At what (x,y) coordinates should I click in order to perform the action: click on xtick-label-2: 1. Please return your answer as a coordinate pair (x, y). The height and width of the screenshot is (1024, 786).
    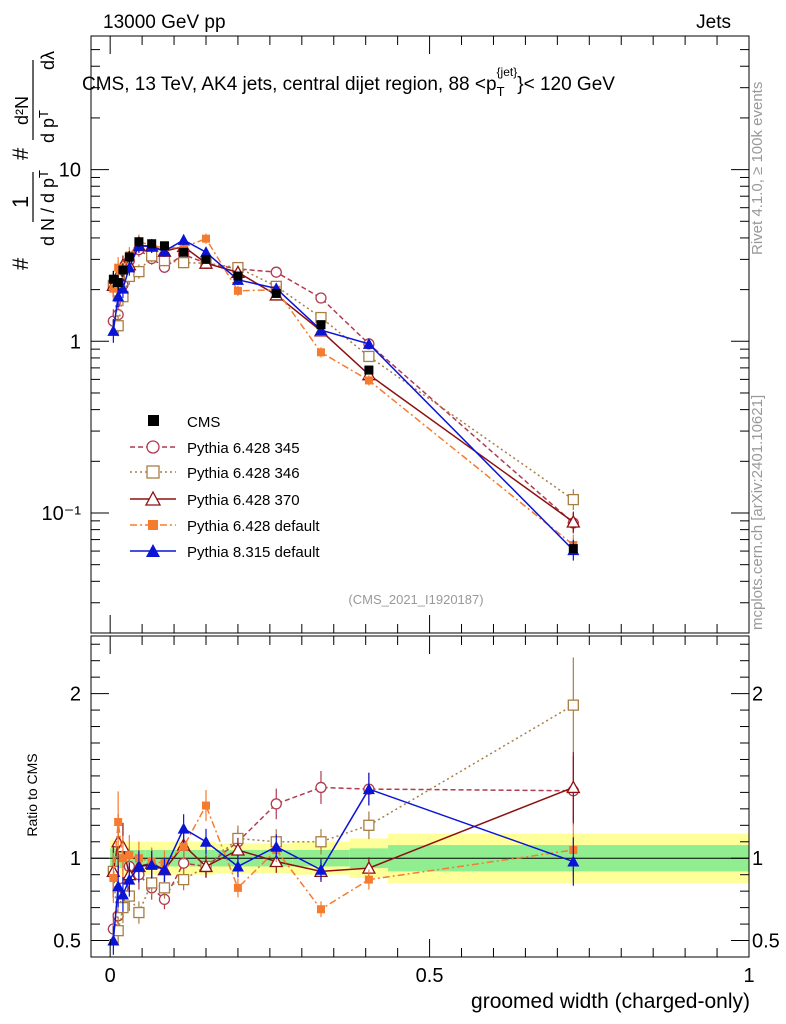
    Looking at the image, I should click on (748, 976).